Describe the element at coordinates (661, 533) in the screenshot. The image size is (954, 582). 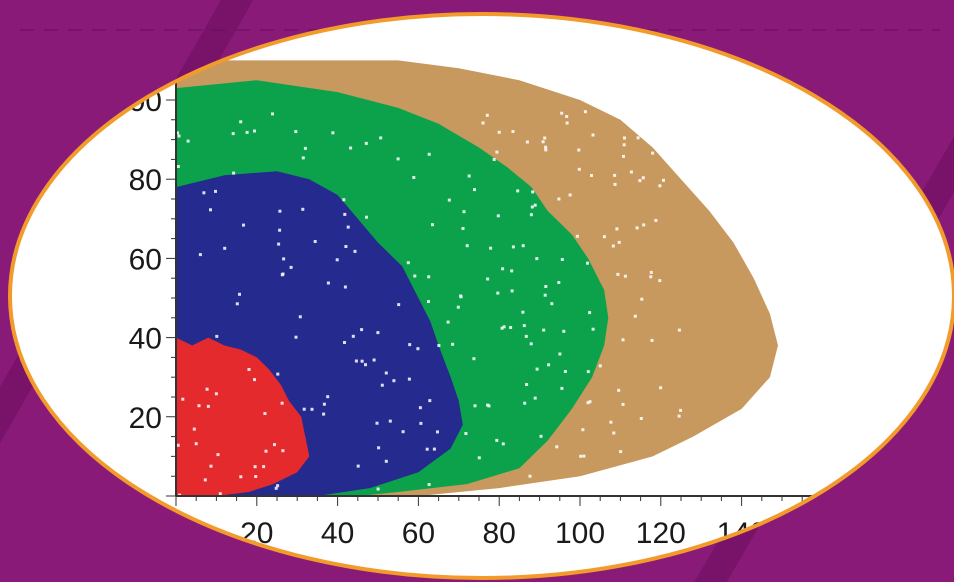
I see `x-tick-label: 120` at that location.